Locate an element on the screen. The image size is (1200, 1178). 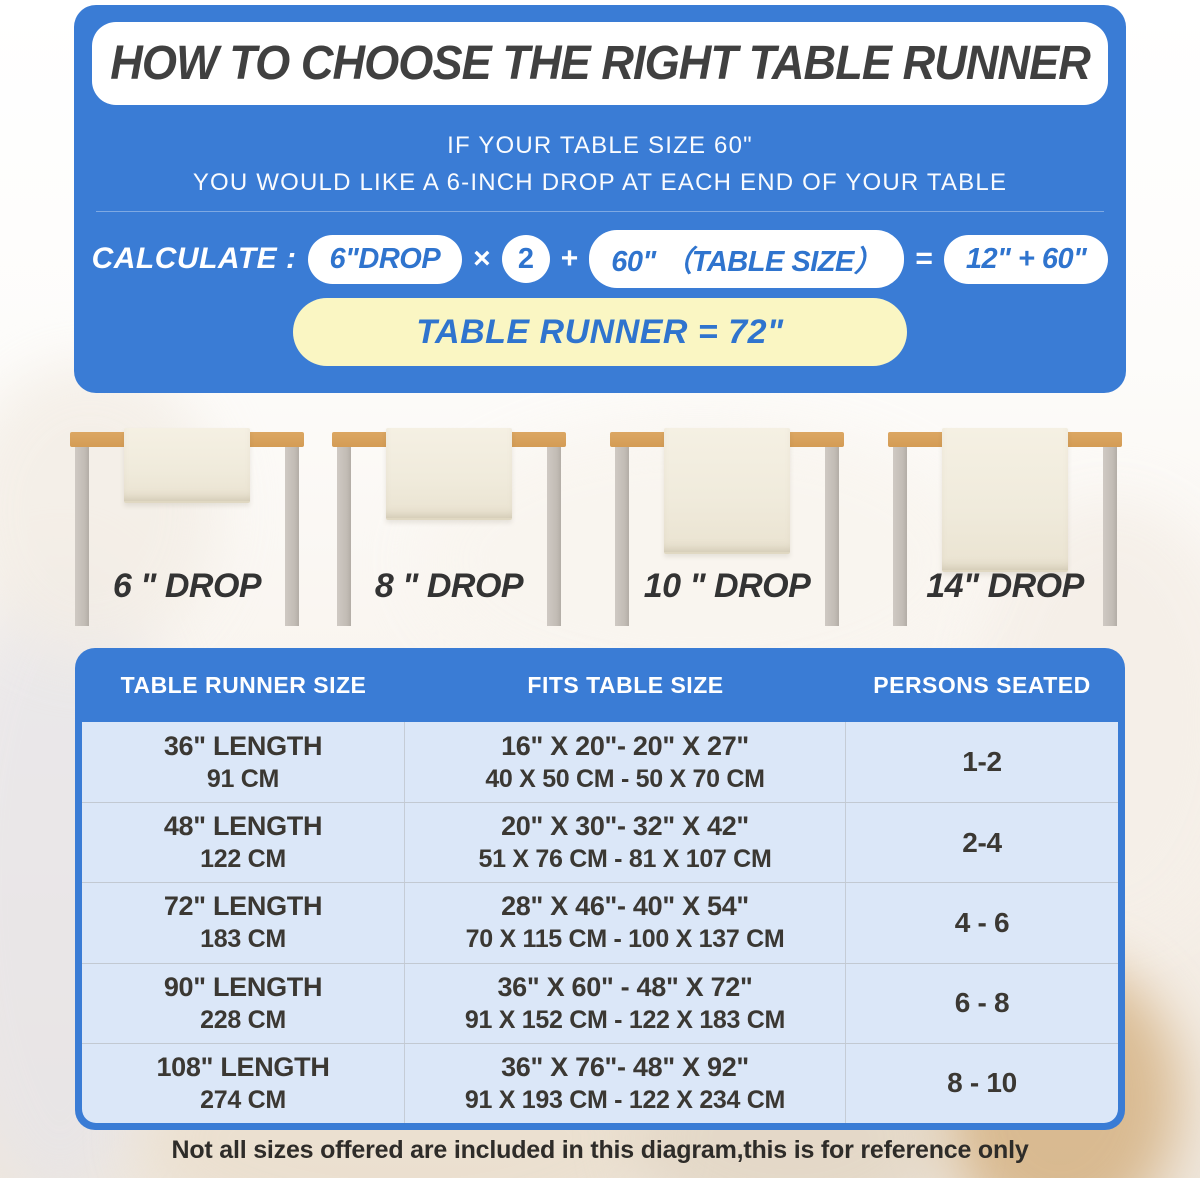
fits-inches: 36" X 60" - 48" X 72" is located at coordinates (625, 986).